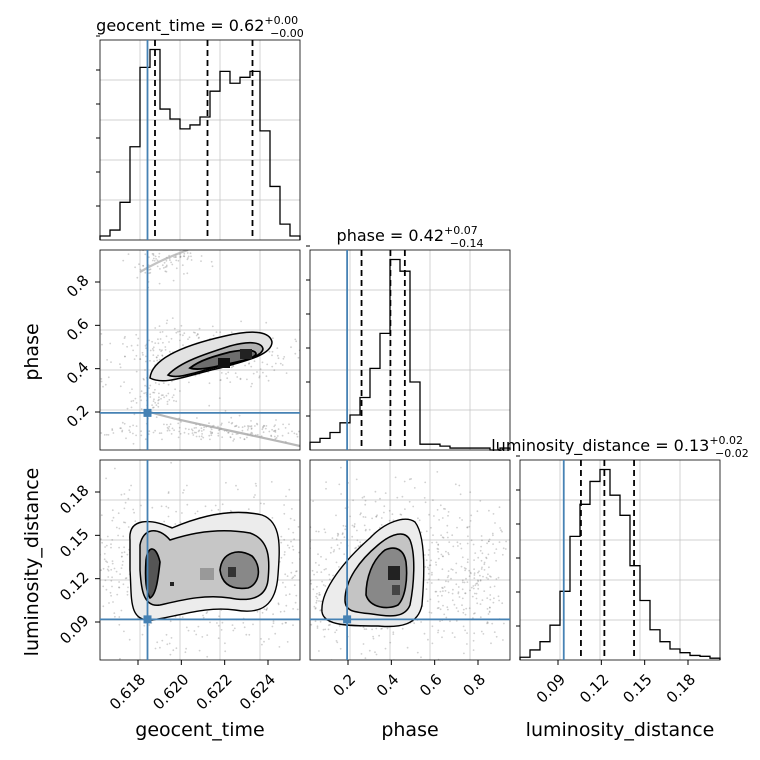 This screenshot has height=760, width=760. I want to click on x-tick-label: 0.12, so click(594, 688).